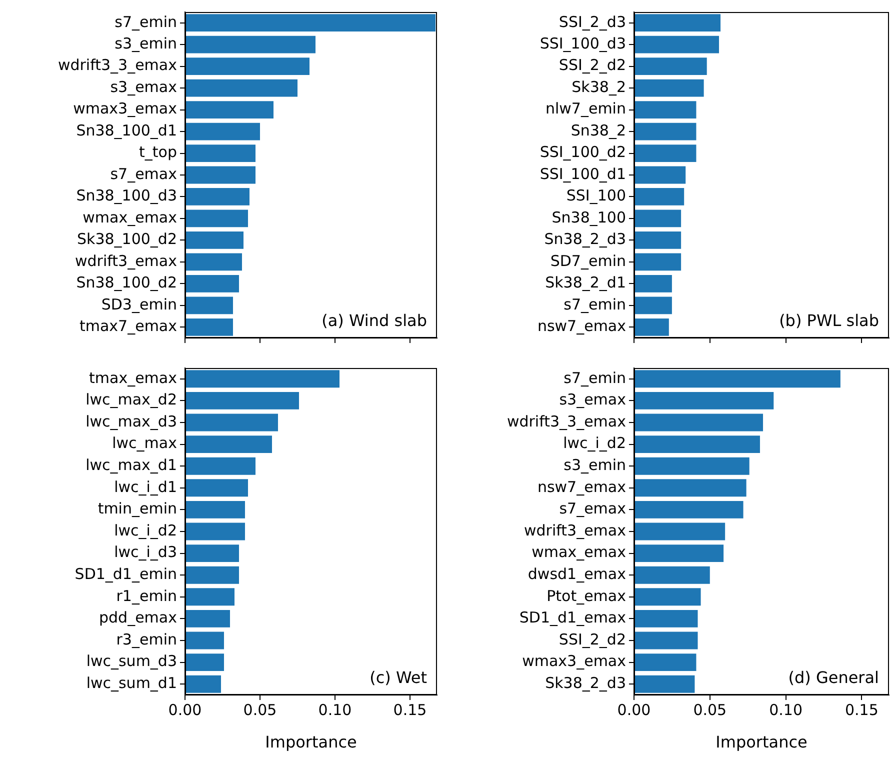  Describe the element at coordinates (599, 87) in the screenshot. I see `y-tick-label: Sk38_2` at that location.